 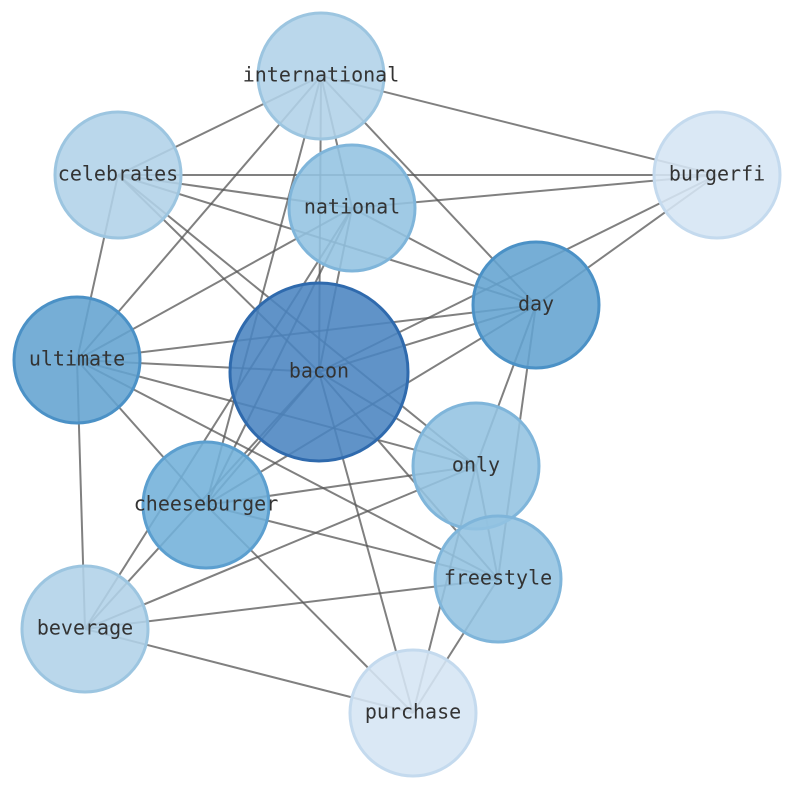 I want to click on node-label: day, so click(x=536, y=304).